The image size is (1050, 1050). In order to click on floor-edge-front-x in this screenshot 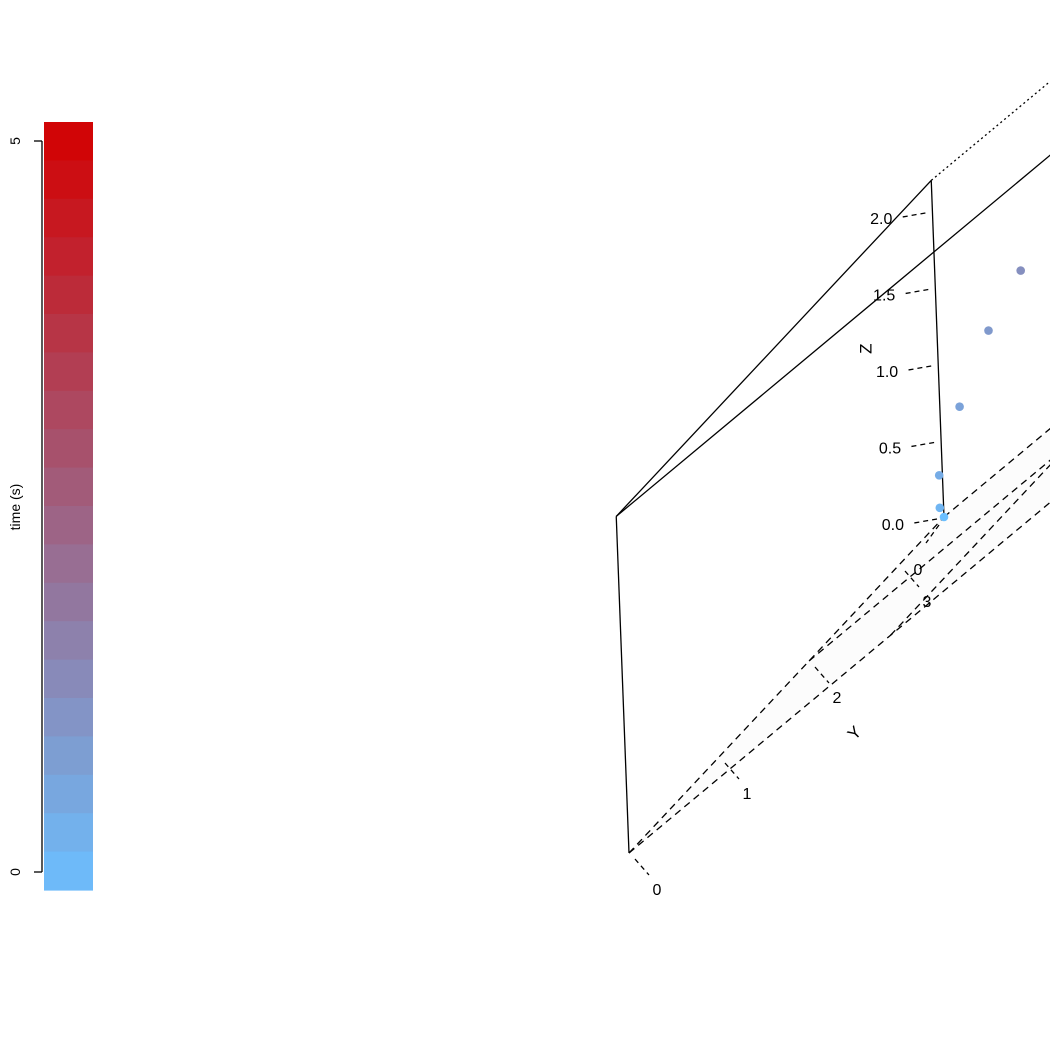, I will do `click(839, 677)`.